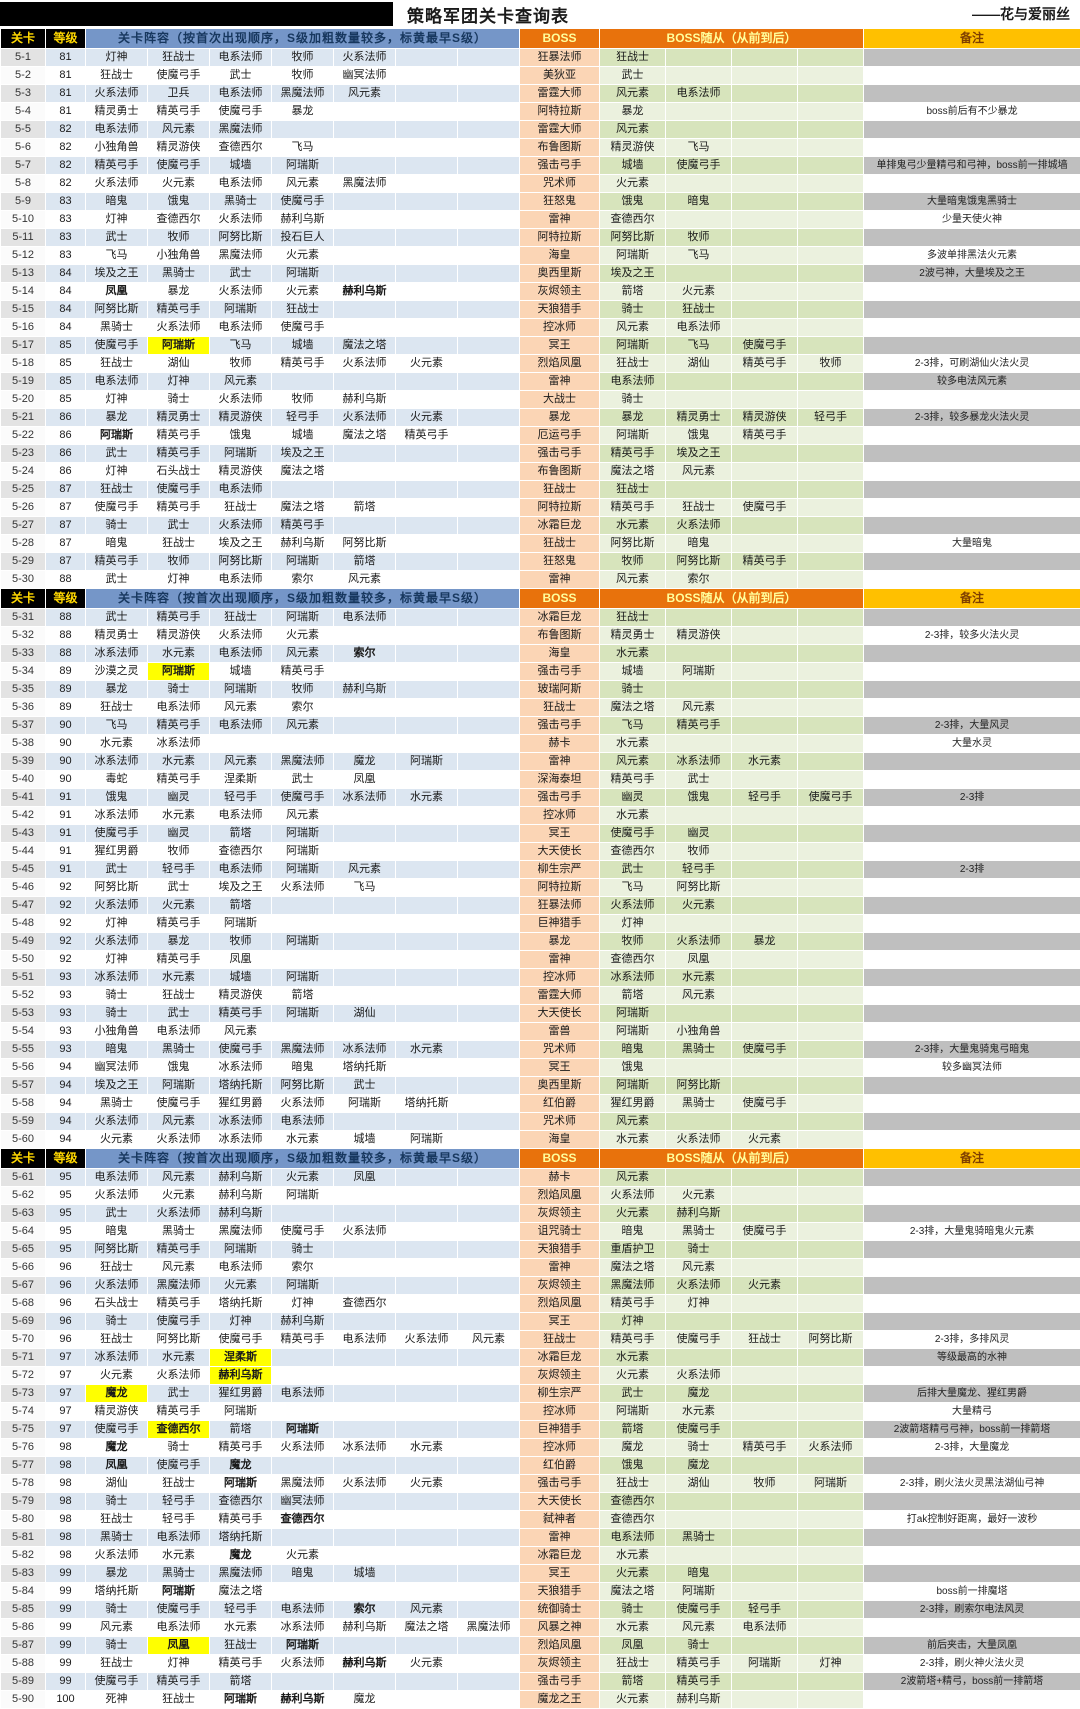 Image resolution: width=1080 pixels, height=1709 pixels. What do you see at coordinates (633, 870) in the screenshot?
I see `follower-cell: 武士` at bounding box center [633, 870].